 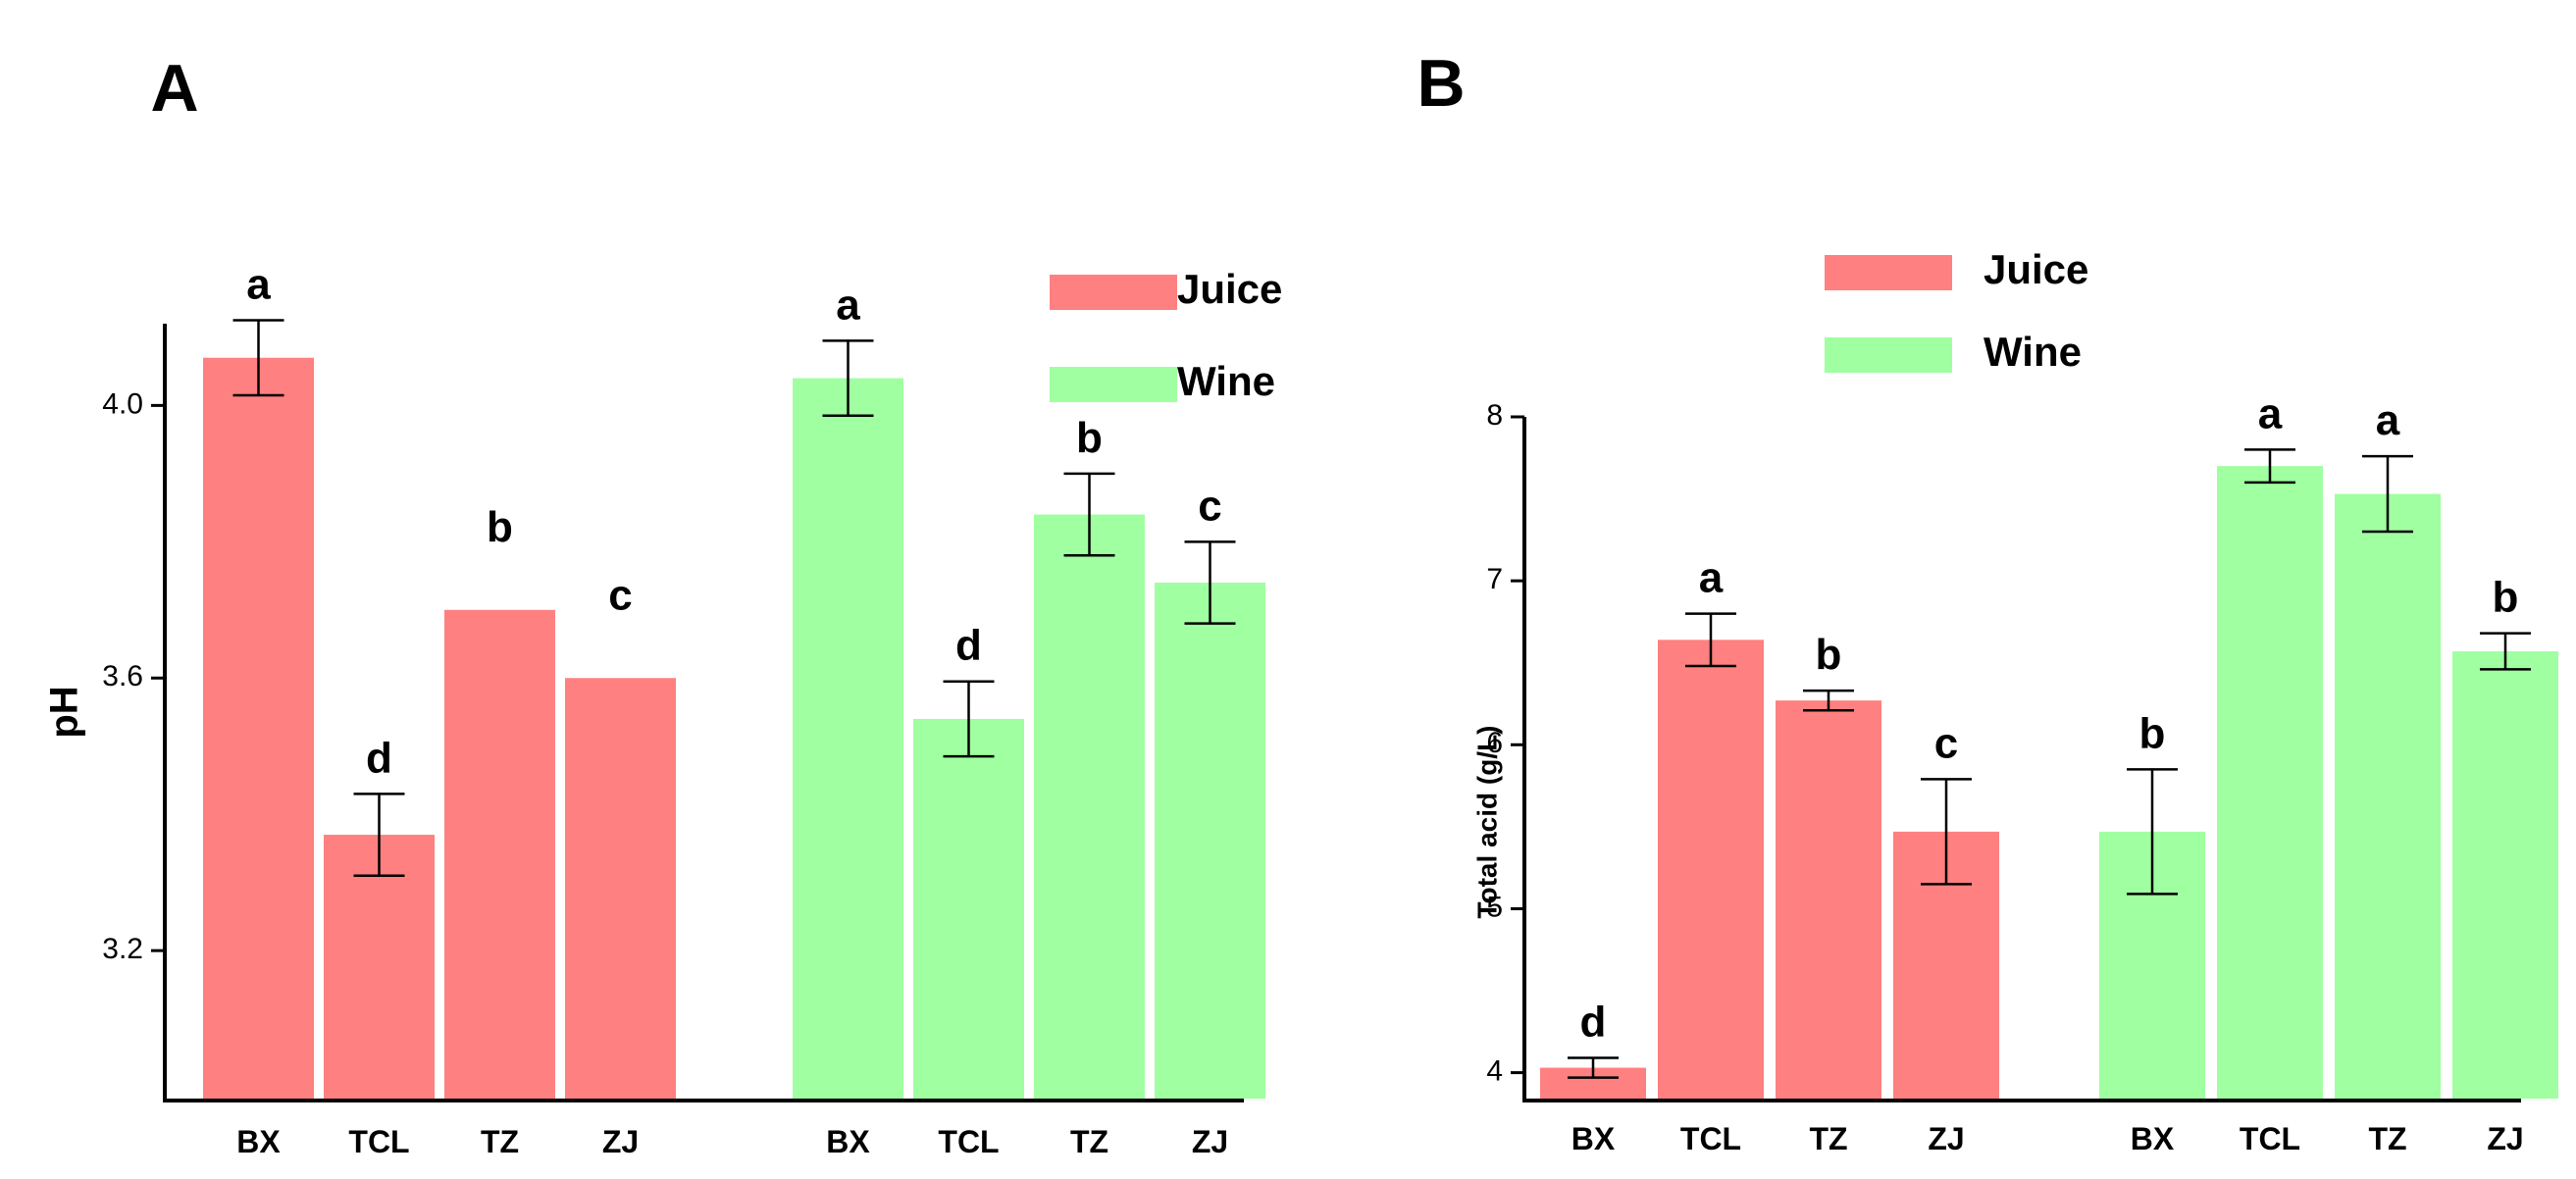 What do you see at coordinates (848, 738) in the screenshot?
I see `bar-wine-bx` at bounding box center [848, 738].